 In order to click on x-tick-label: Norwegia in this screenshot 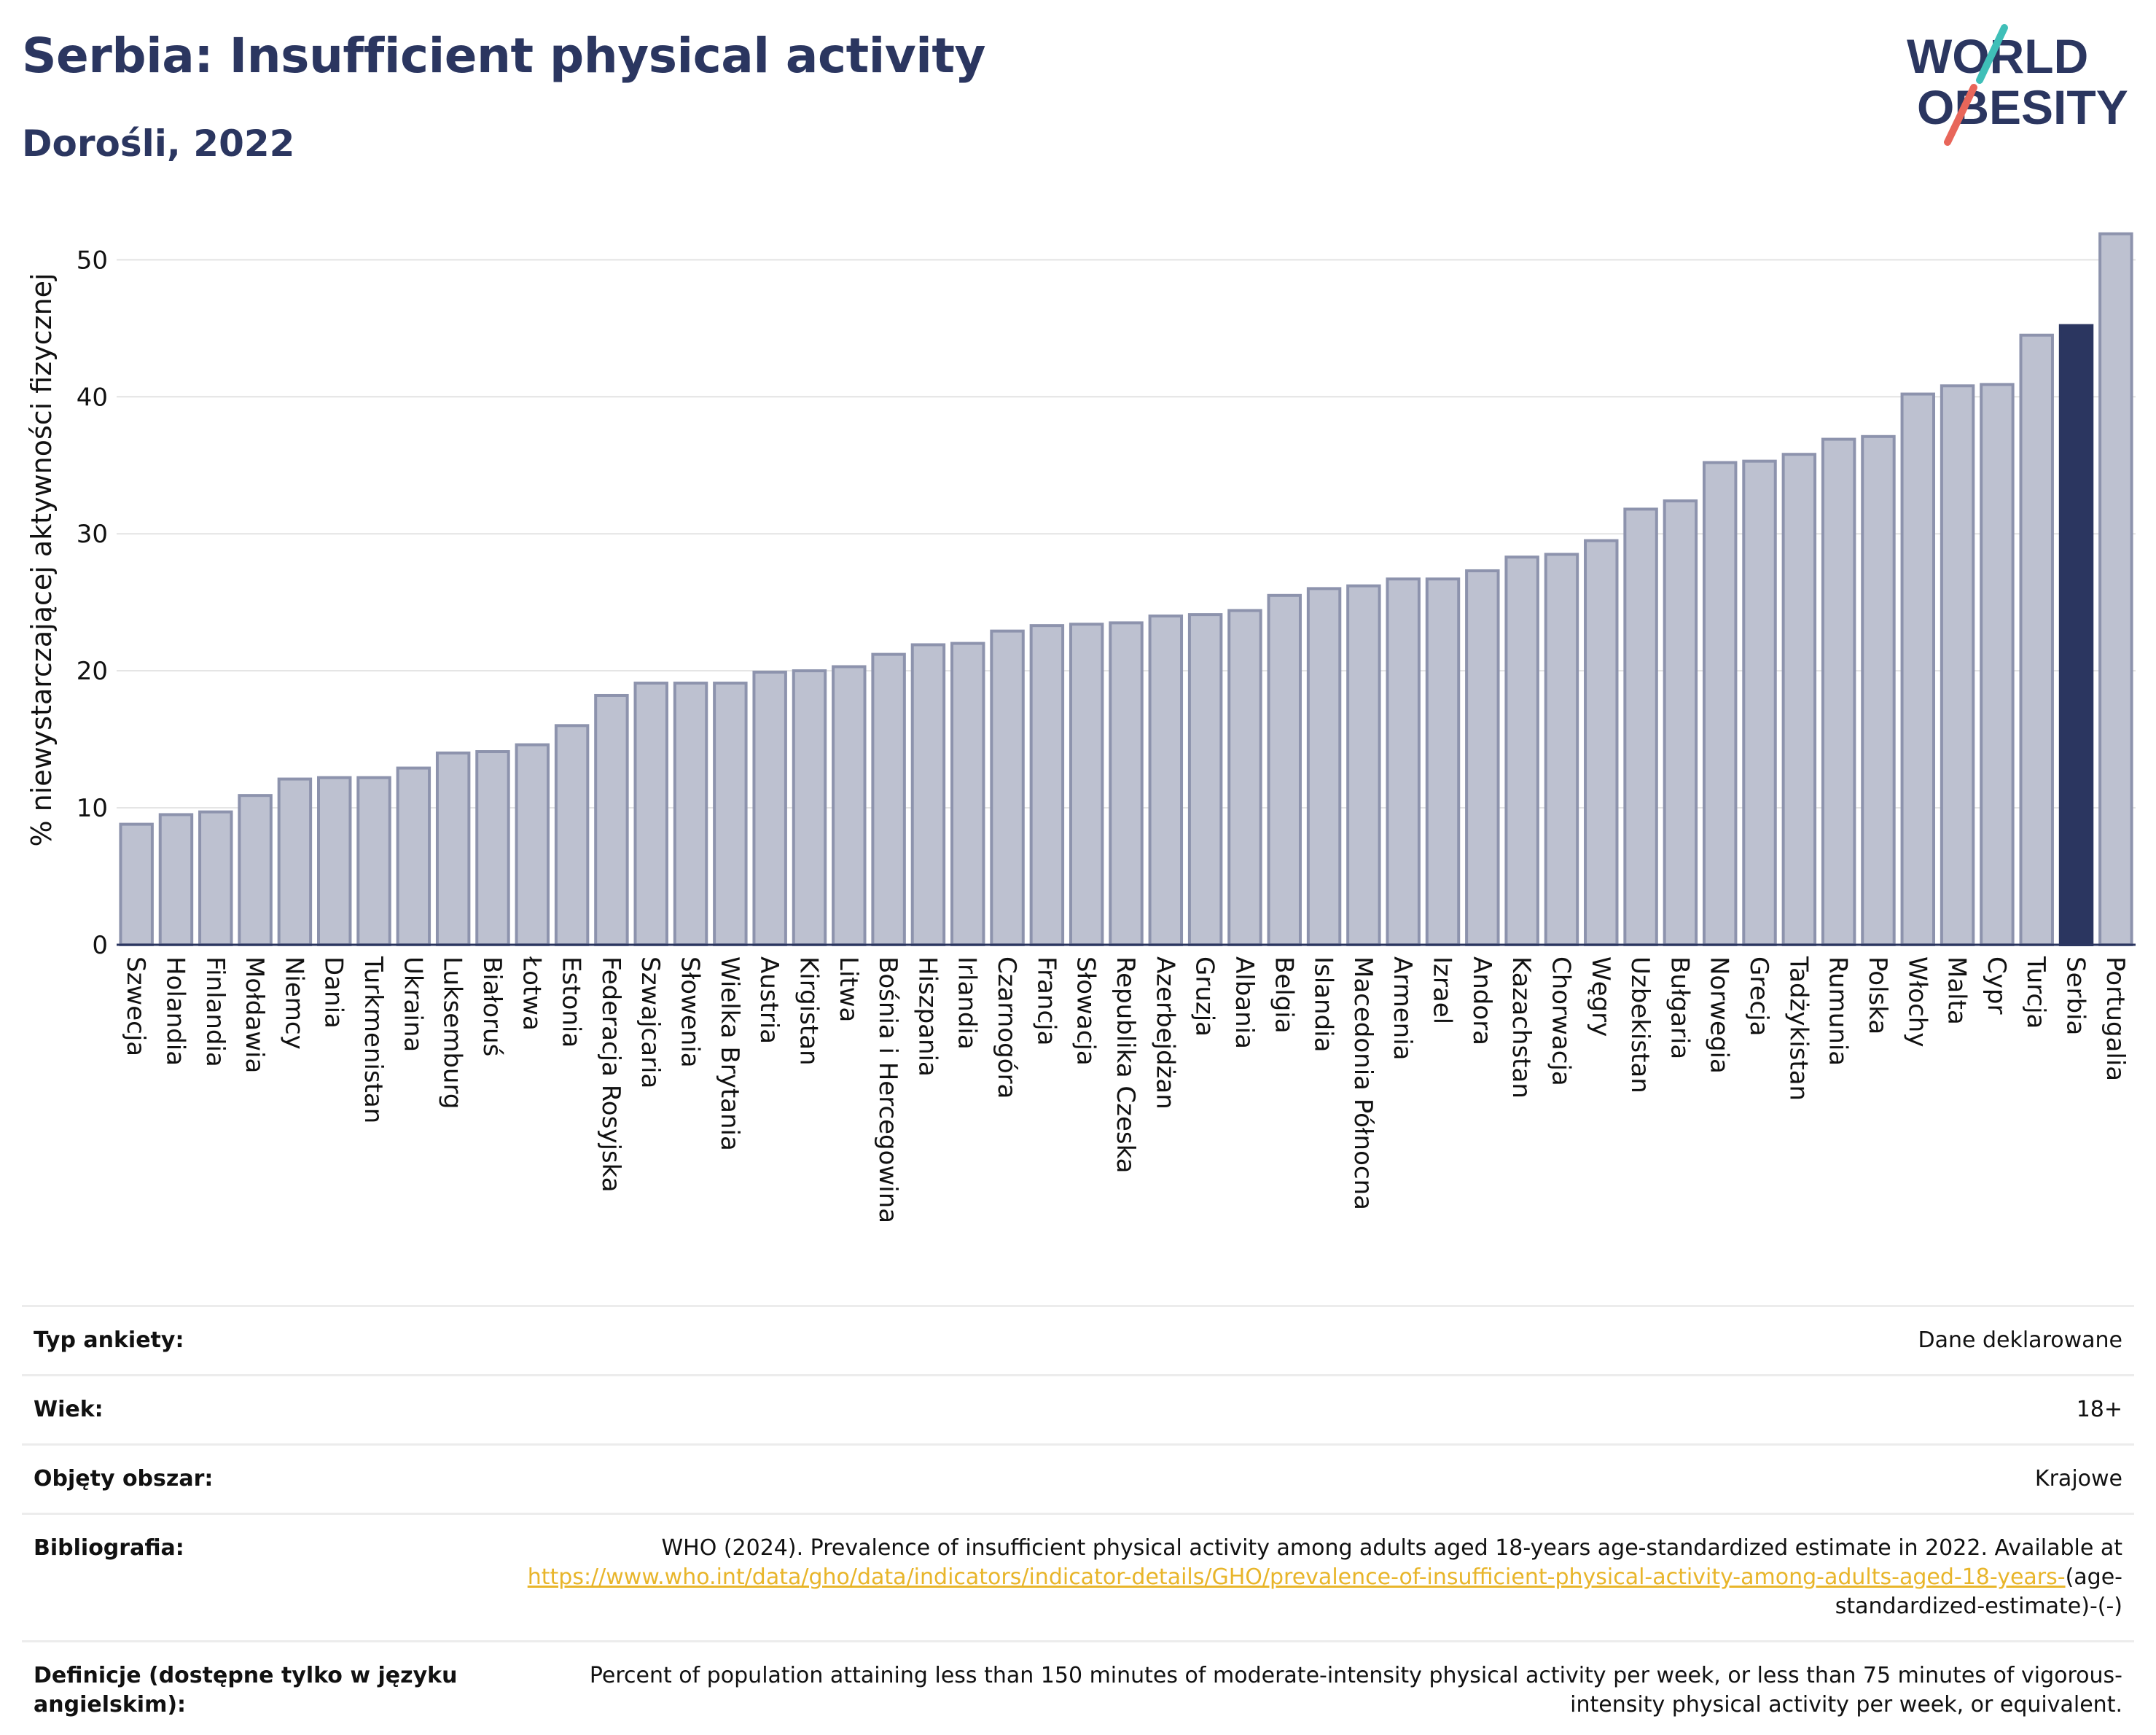, I will do `click(1720, 1015)`.